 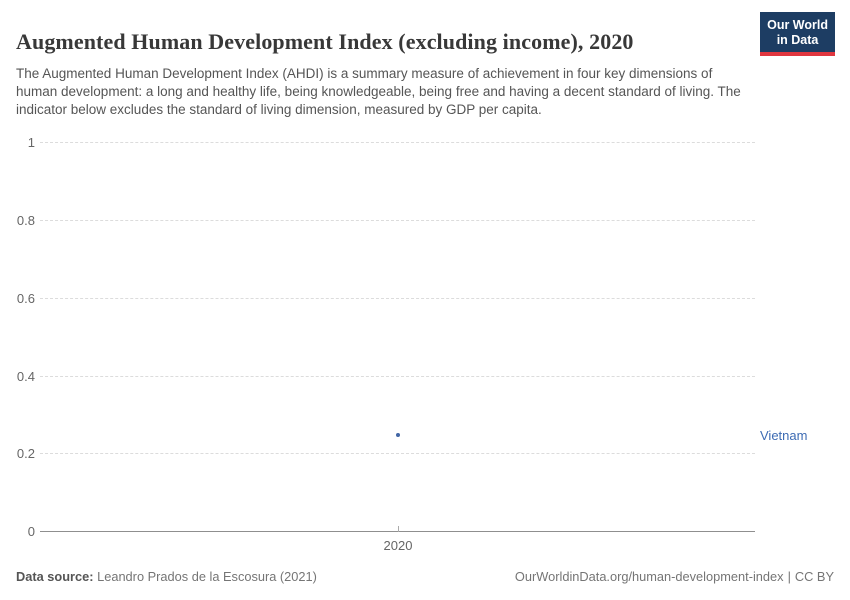 I want to click on y-axis-tick-label: 0.8, so click(x=25, y=220).